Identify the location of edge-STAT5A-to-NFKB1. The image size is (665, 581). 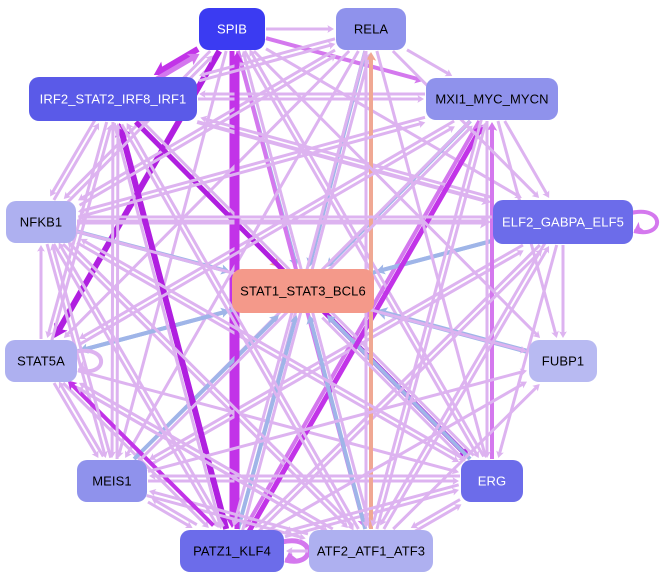
(41, 292).